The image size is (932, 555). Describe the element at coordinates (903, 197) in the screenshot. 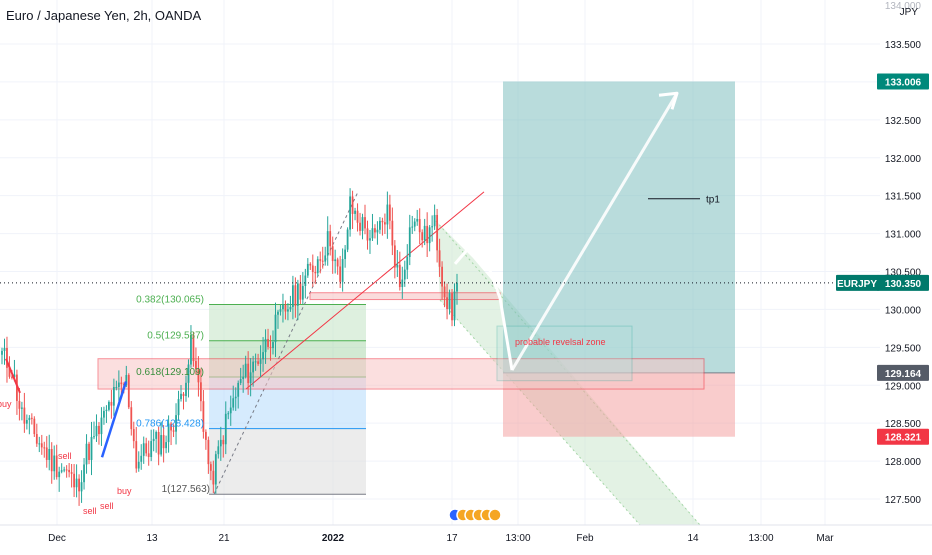

I see `y-tick-label: 131.500` at that location.